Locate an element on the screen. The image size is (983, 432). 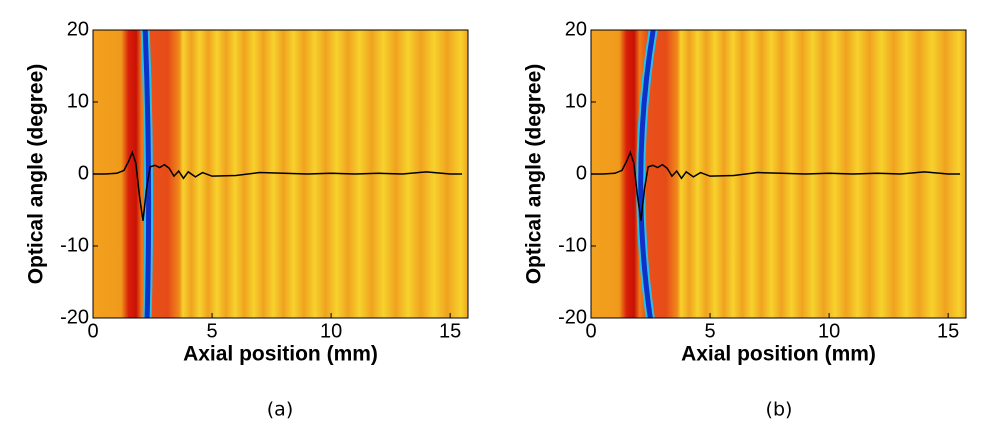
wavefront is located at coordinates (647, 174).